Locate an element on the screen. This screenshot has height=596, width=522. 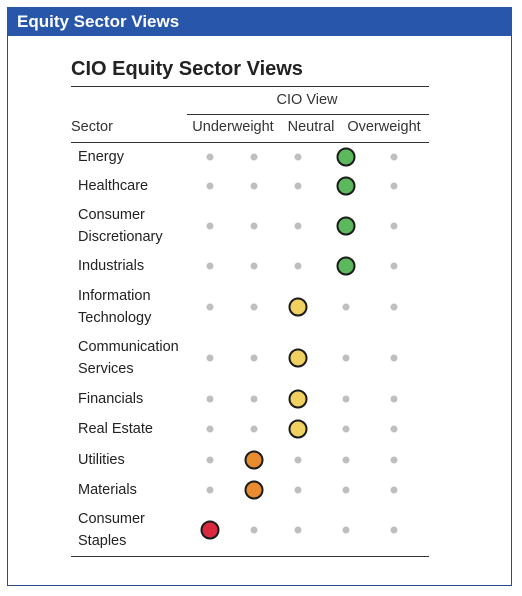
bottom-rule is located at coordinates (250, 556).